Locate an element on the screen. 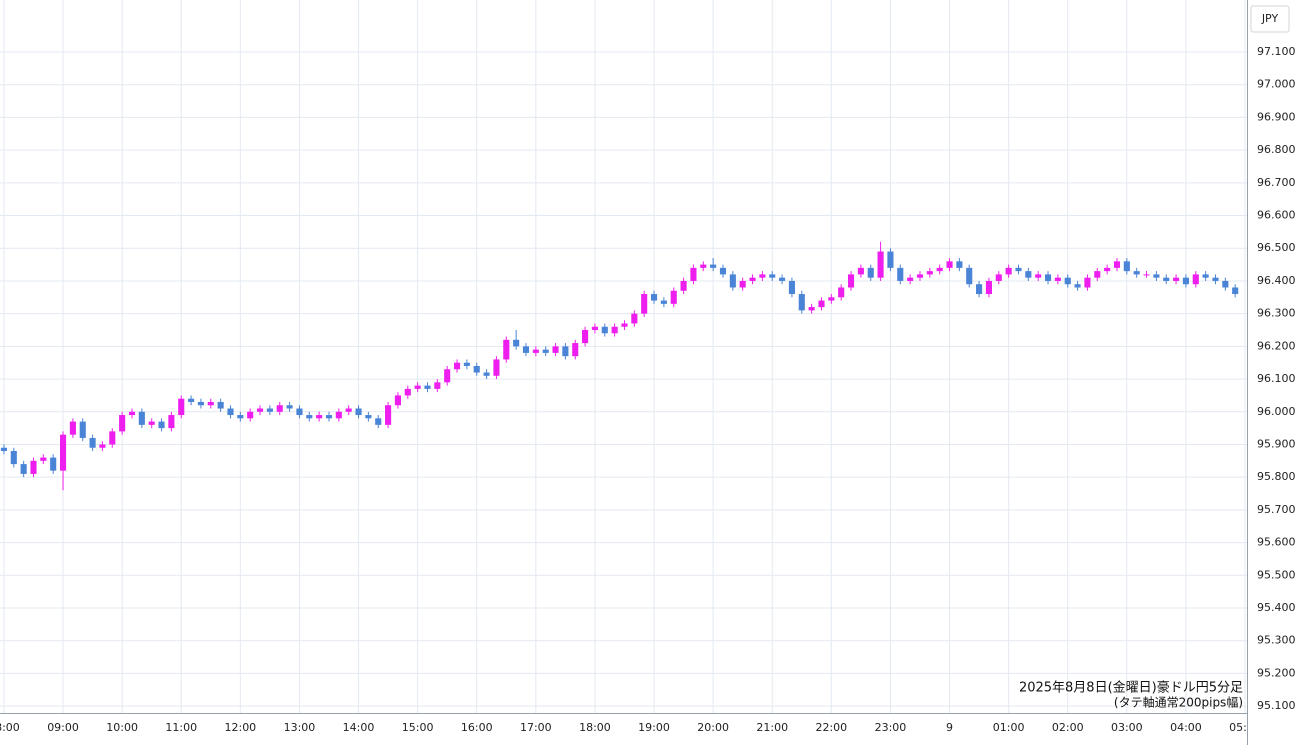 This screenshot has width=1300, height=745. y-tick-label: 95.800 is located at coordinates (1276, 476).